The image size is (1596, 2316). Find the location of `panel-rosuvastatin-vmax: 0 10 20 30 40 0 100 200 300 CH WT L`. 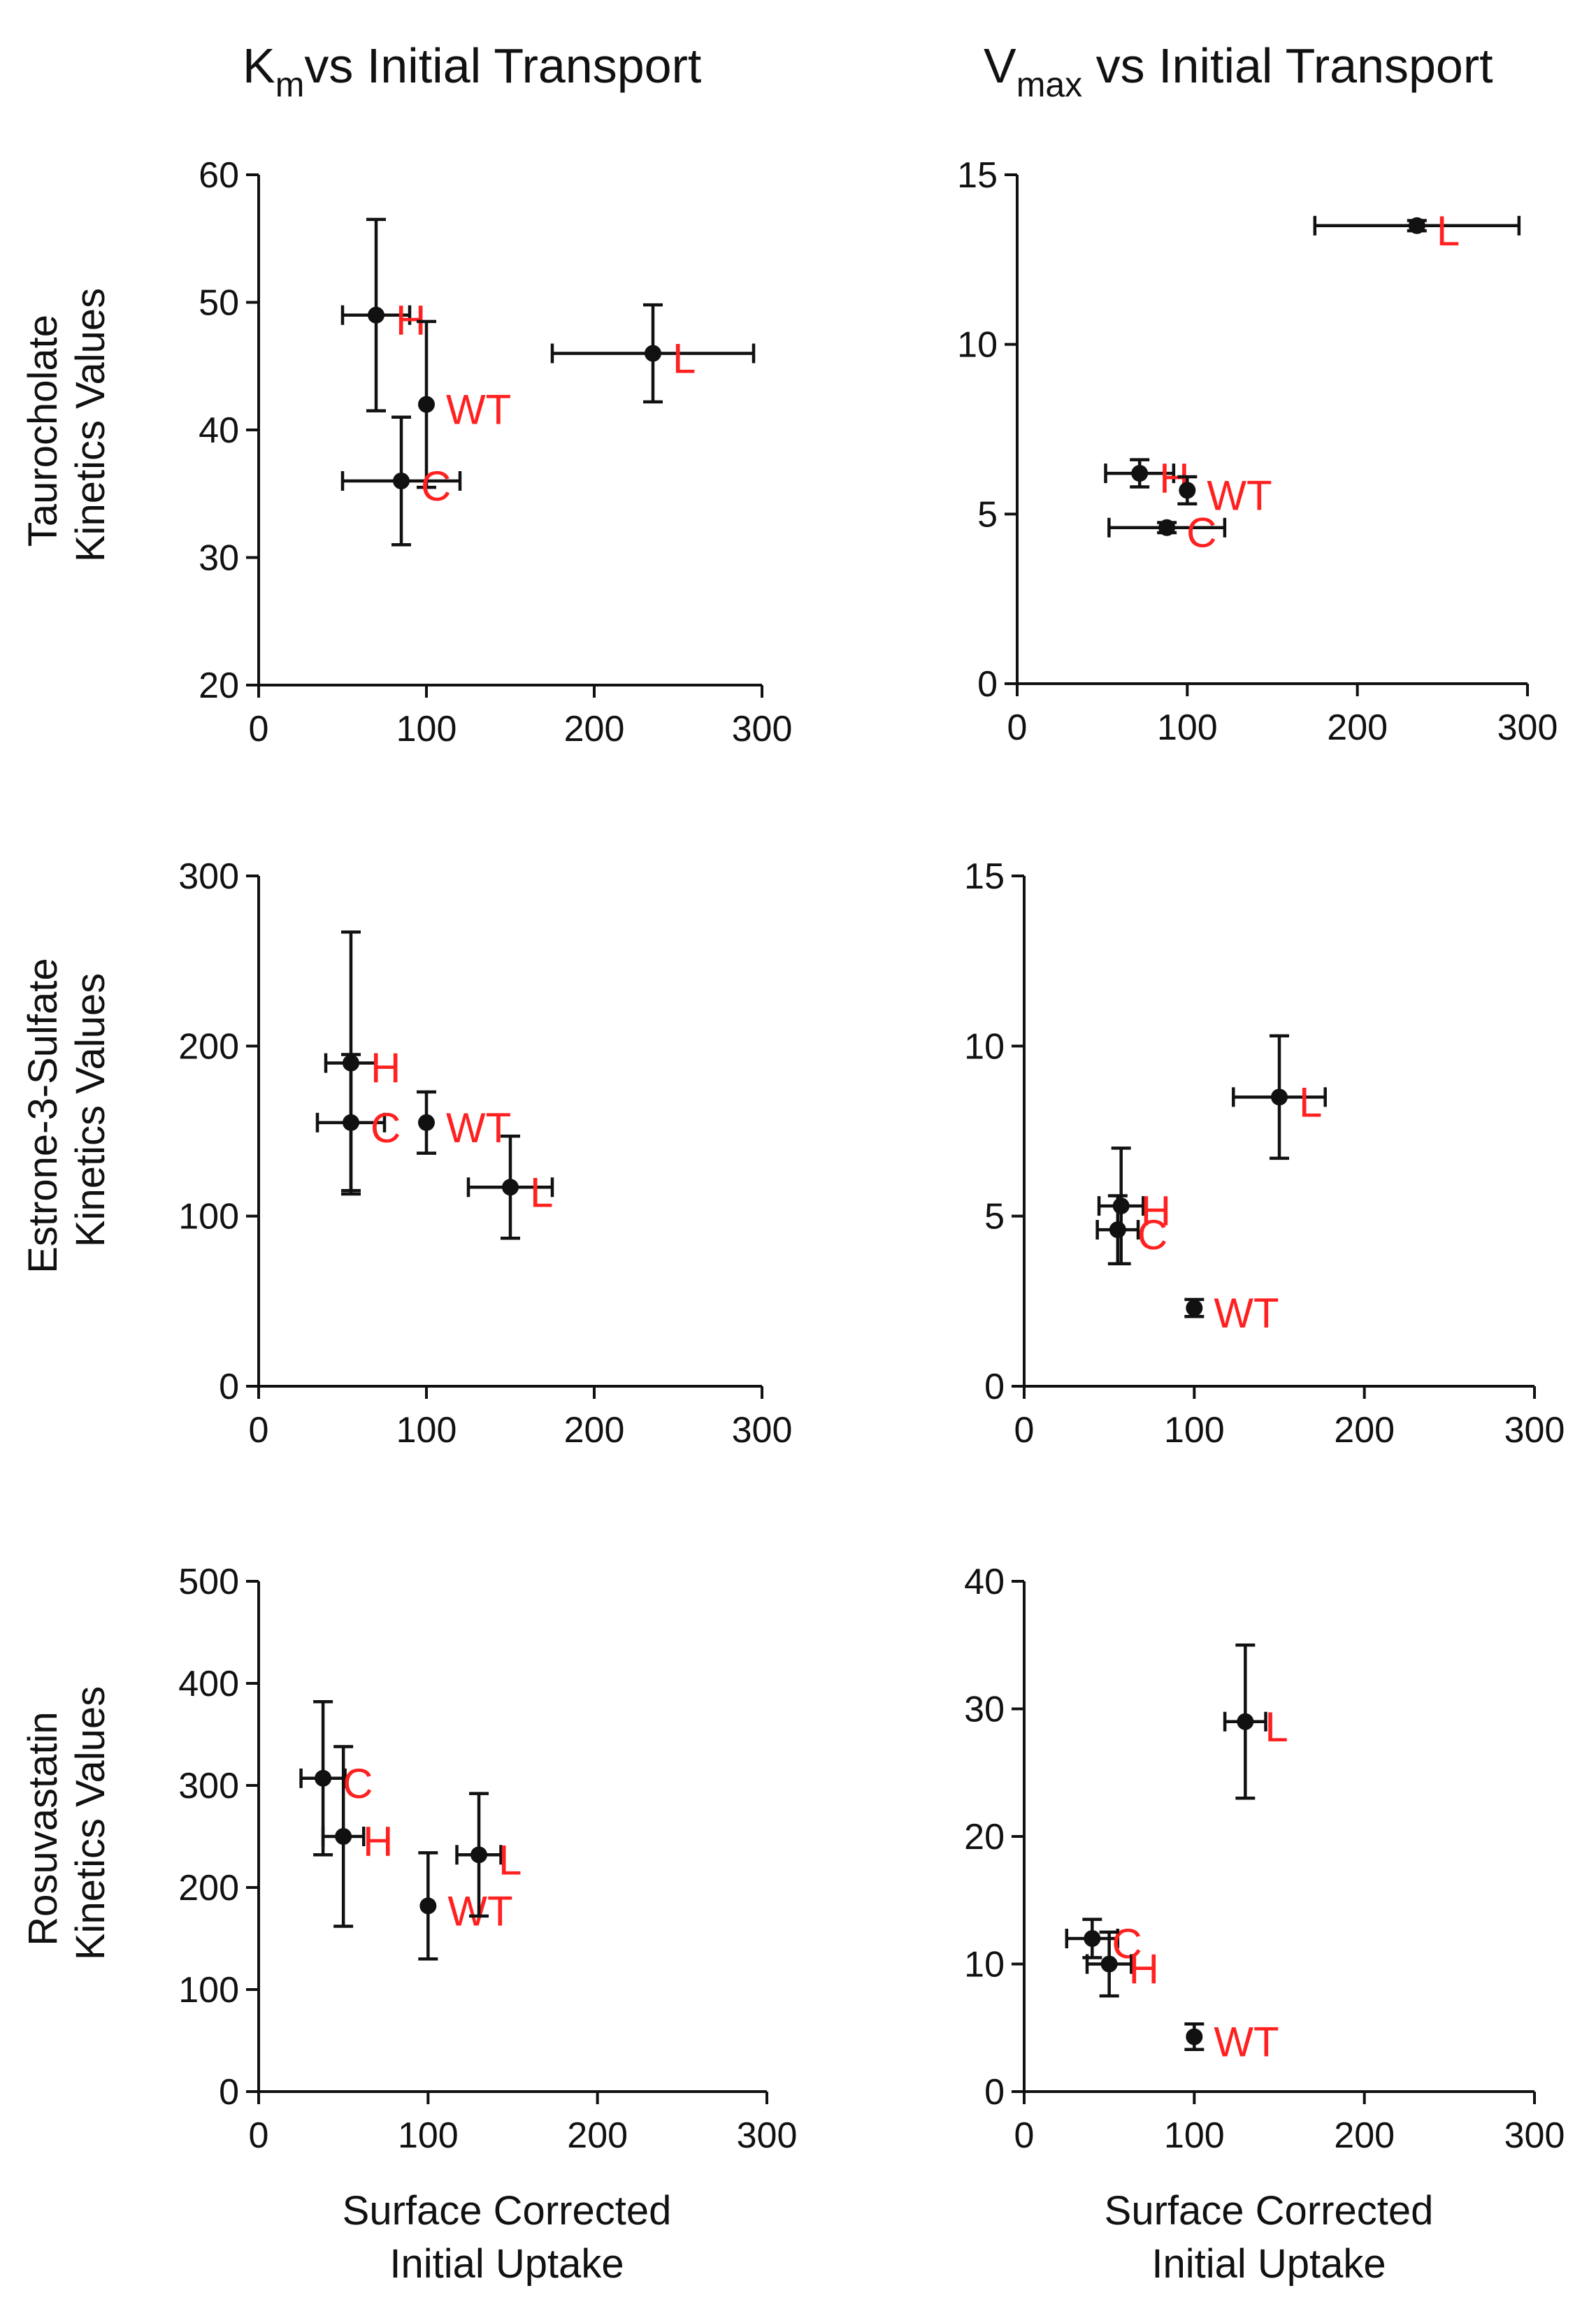

panel-rosuvastatin-vmax: 0 10 20 30 40 0 100 200 300 CH WT L is located at coordinates (1264, 1859).